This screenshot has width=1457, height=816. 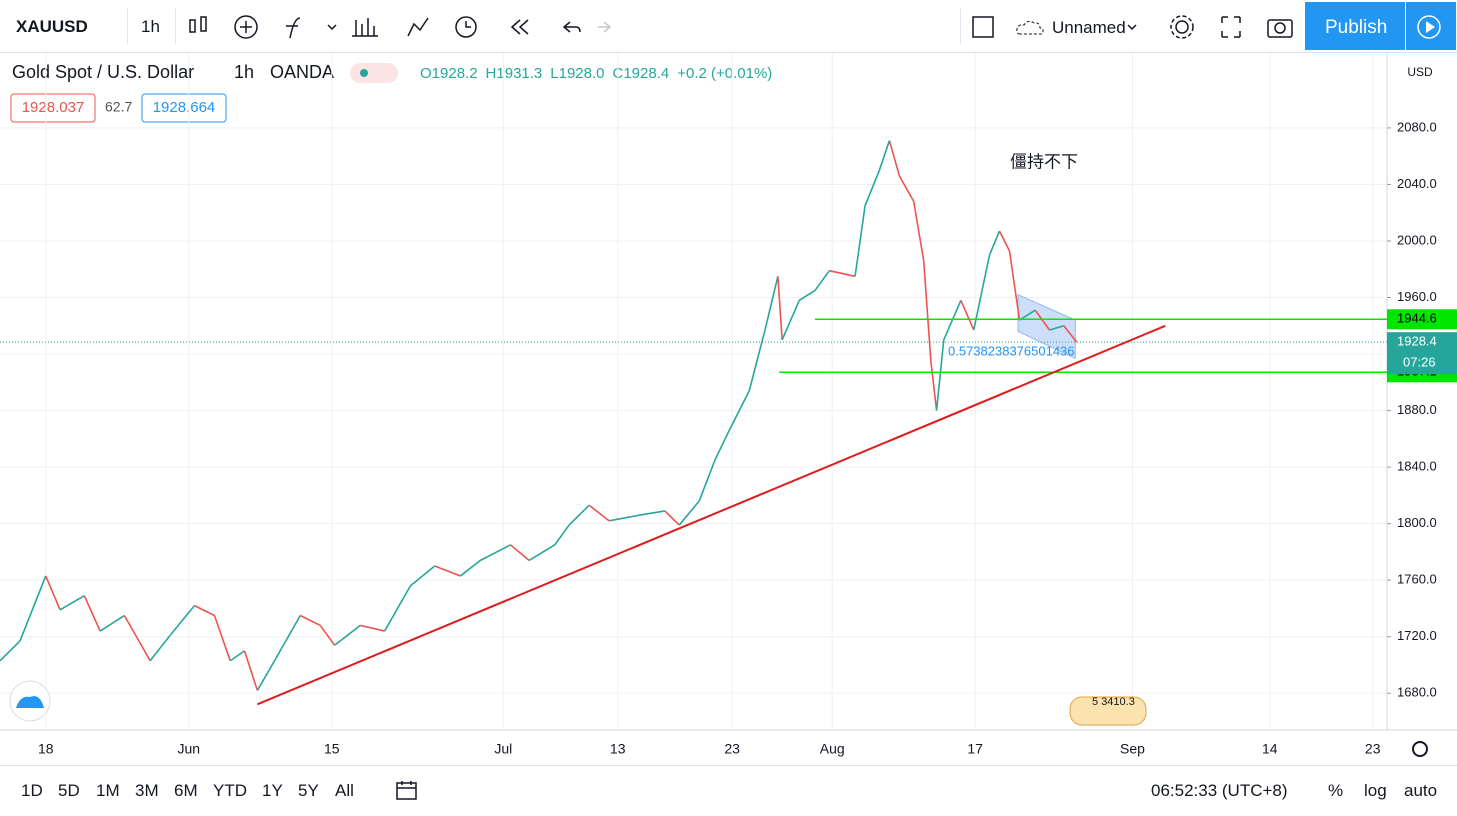 What do you see at coordinates (147, 790) in the screenshot?
I see `range-button: 3M` at bounding box center [147, 790].